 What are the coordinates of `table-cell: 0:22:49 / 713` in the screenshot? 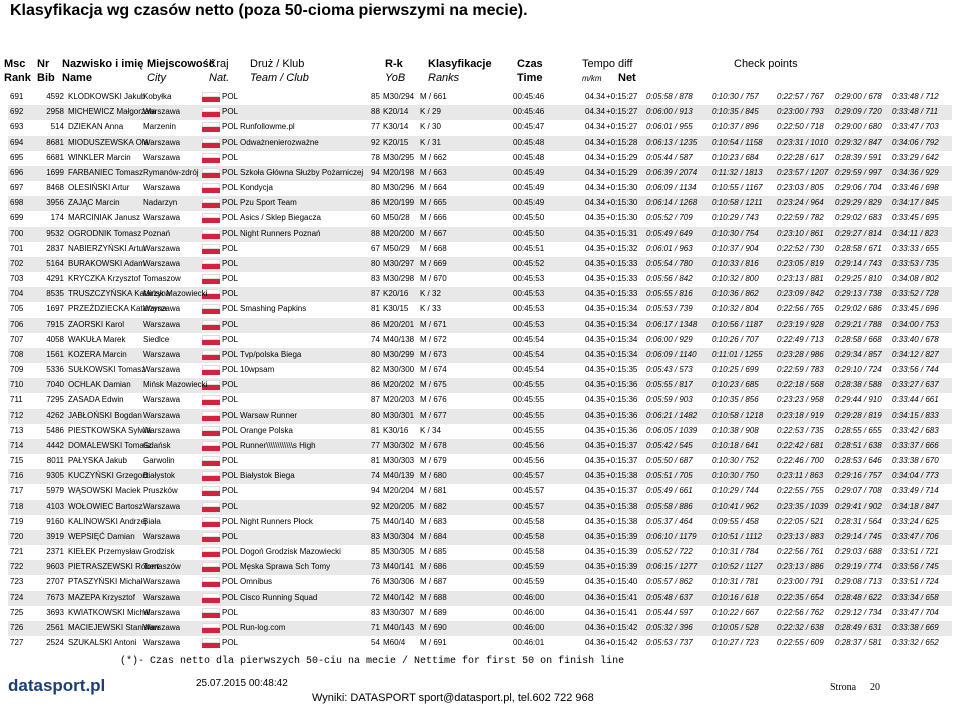 It's located at (800, 339).